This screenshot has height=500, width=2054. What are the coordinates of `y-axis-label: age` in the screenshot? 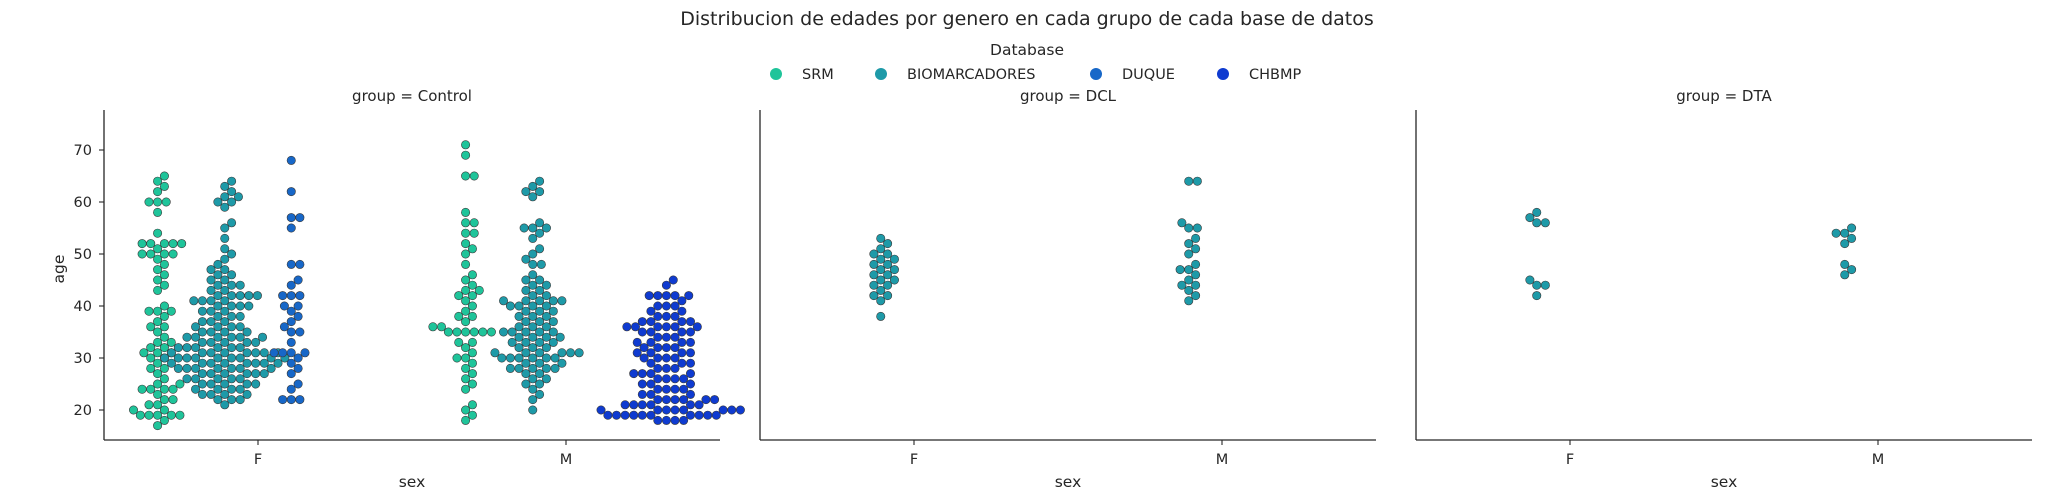 It's located at (59, 269).